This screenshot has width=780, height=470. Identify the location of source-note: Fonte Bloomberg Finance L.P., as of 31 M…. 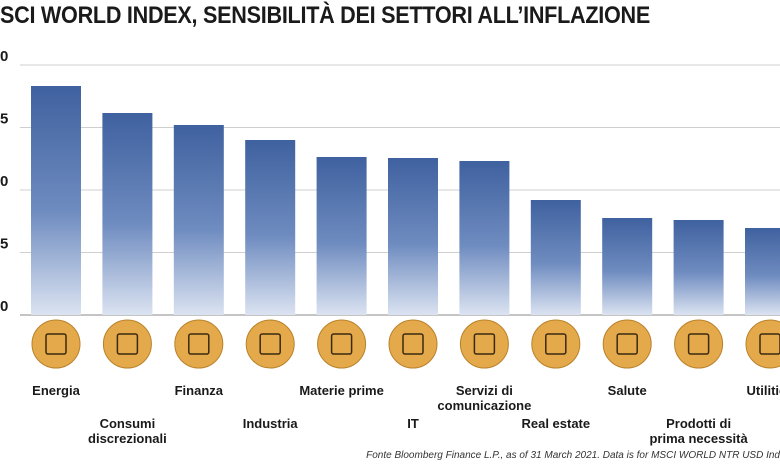
(573, 455).